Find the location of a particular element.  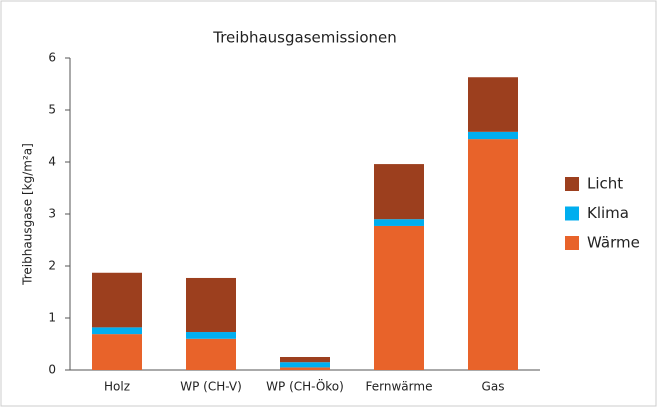

x-tick-label: Fernwärme is located at coordinates (399, 387).